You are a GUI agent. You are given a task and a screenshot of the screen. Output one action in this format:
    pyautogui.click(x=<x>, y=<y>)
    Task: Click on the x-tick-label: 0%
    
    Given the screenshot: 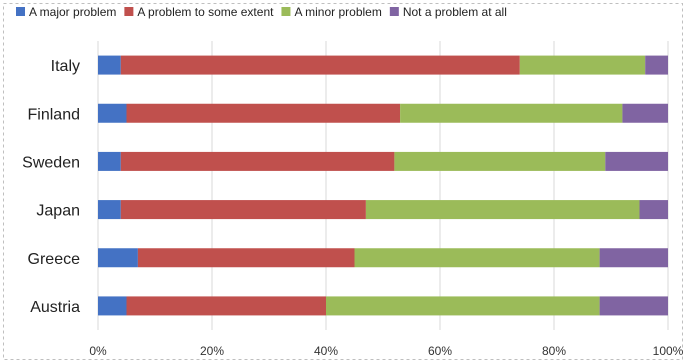 What is the action you would take?
    pyautogui.click(x=98, y=351)
    